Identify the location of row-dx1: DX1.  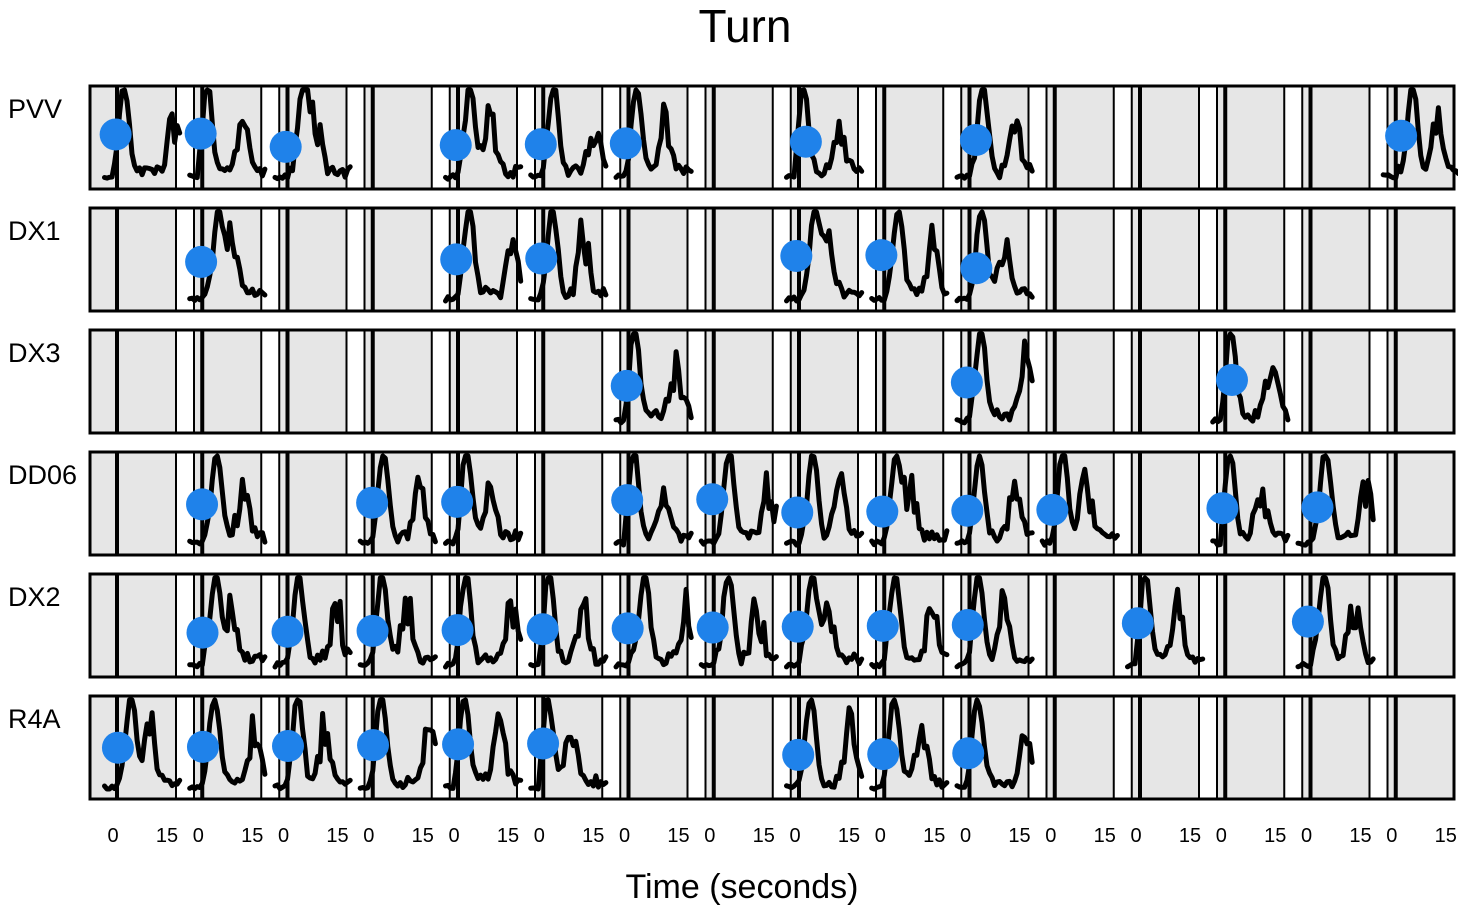
(732, 259).